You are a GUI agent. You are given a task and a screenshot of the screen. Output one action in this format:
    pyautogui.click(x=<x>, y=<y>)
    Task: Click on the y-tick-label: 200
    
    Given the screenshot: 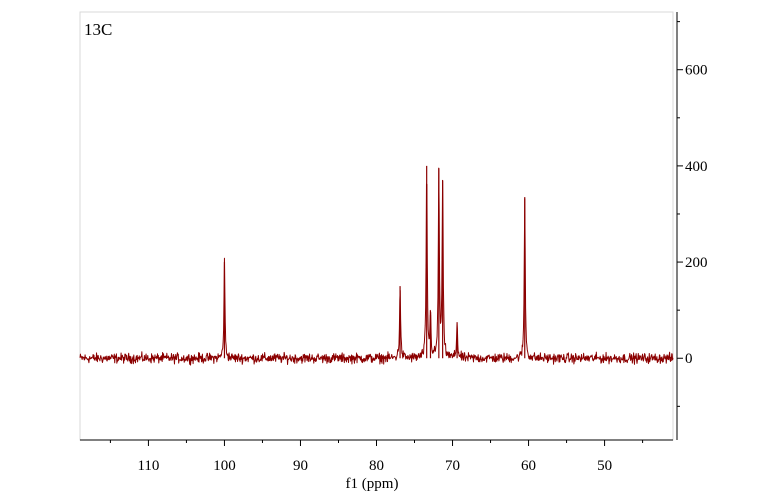 What is the action you would take?
    pyautogui.click(x=696, y=263)
    